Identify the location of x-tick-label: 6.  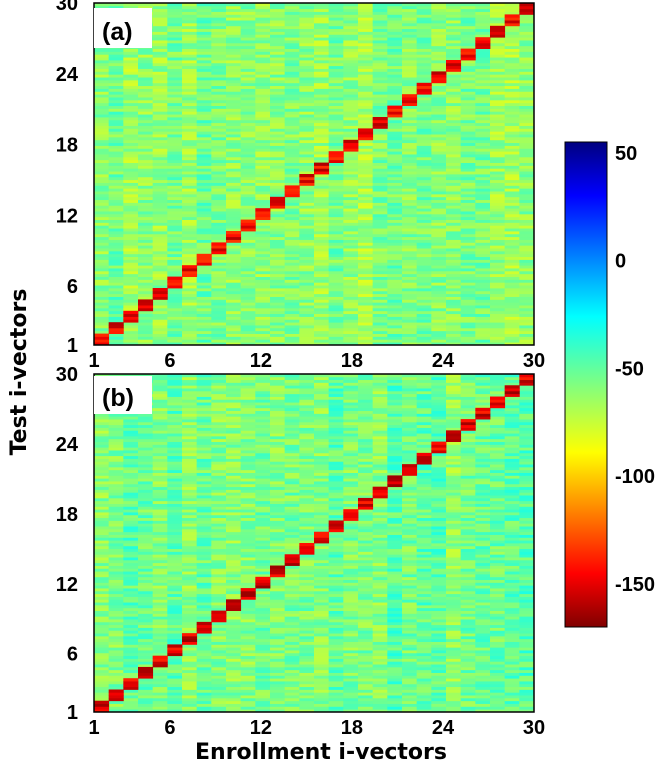
(169, 361).